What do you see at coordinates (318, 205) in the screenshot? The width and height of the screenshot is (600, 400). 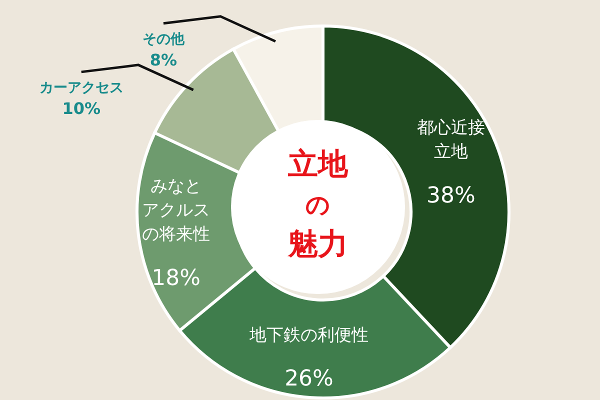 I see `text: 立地の魅力` at bounding box center [318, 205].